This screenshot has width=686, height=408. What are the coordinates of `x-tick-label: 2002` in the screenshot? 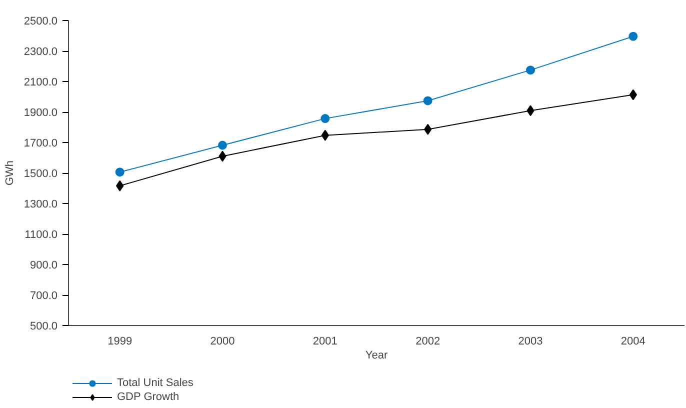 It's located at (428, 342).